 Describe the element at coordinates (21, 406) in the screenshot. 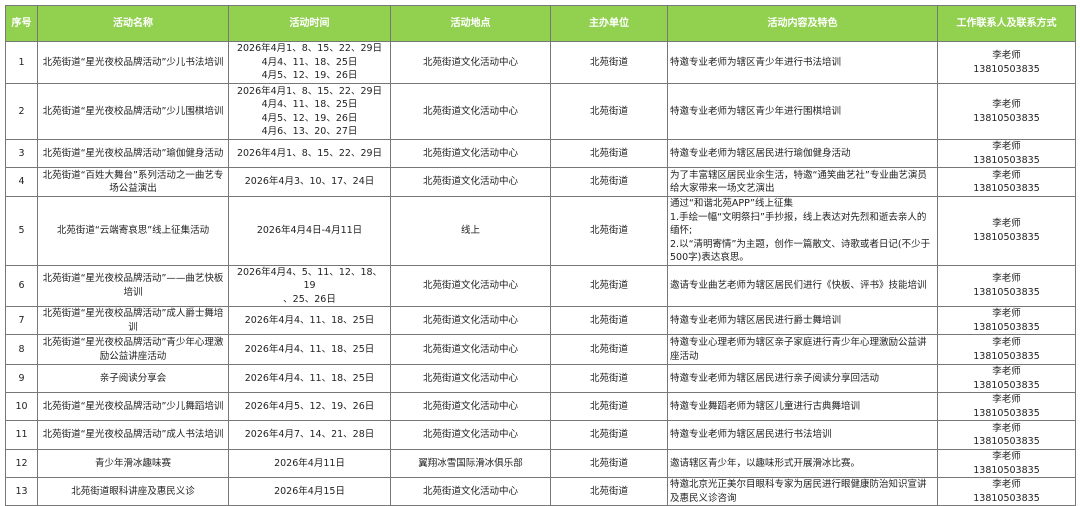

I see `cell-no: 10` at that location.